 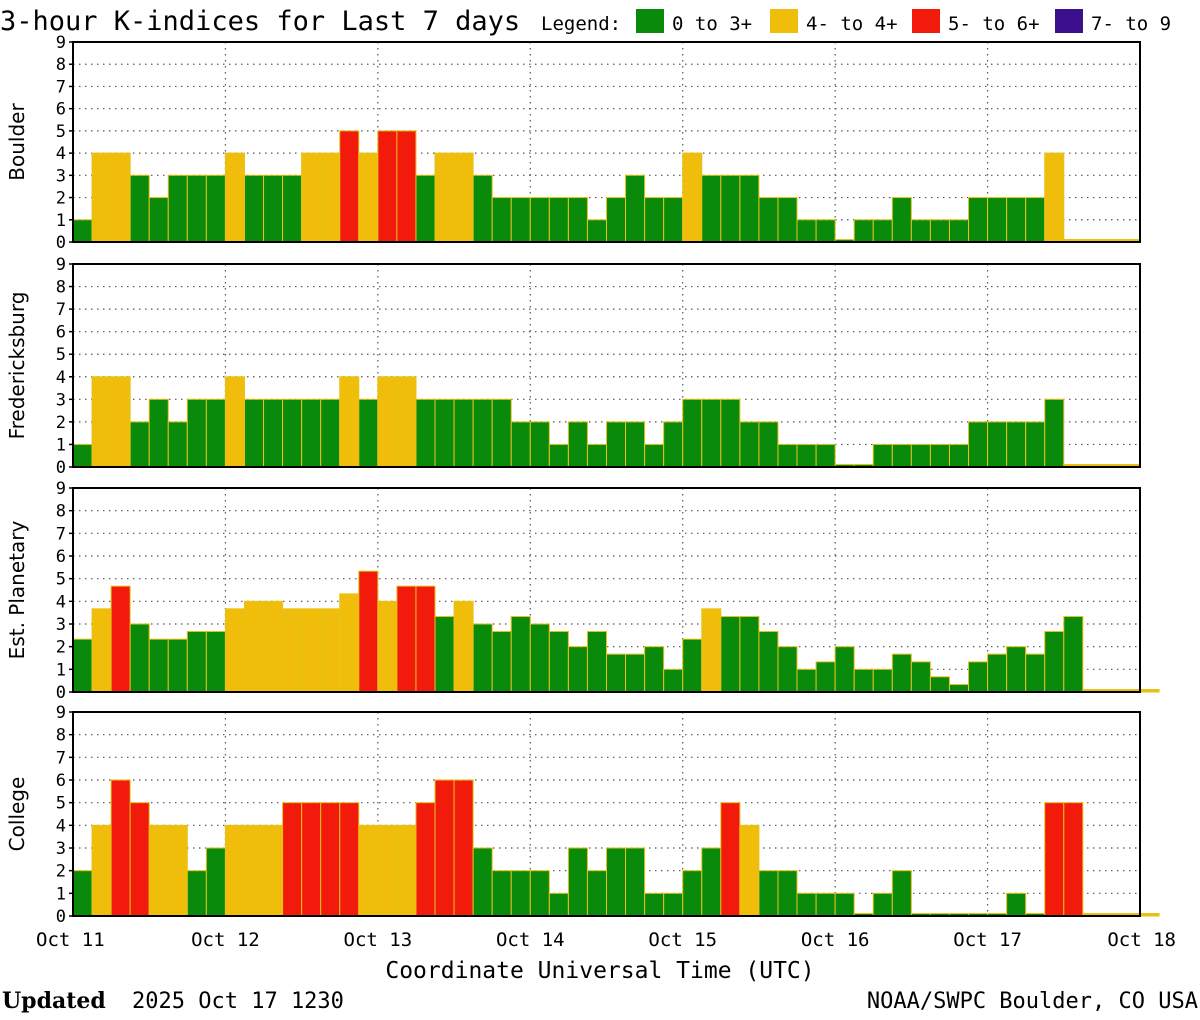 I want to click on y-tick-label: 0, so click(x=61, y=693).